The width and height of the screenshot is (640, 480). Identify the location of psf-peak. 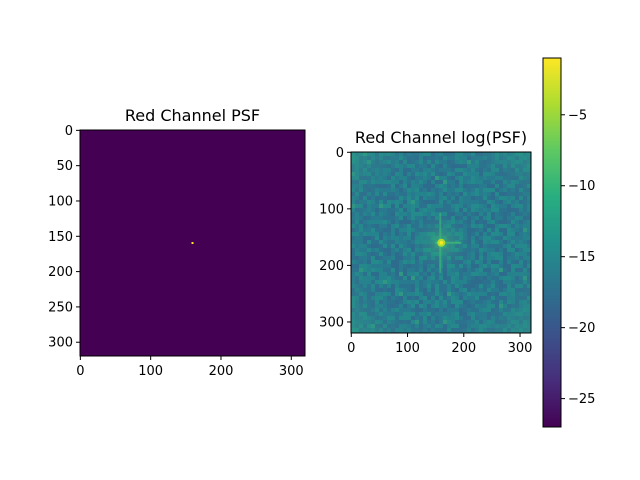
(192, 243).